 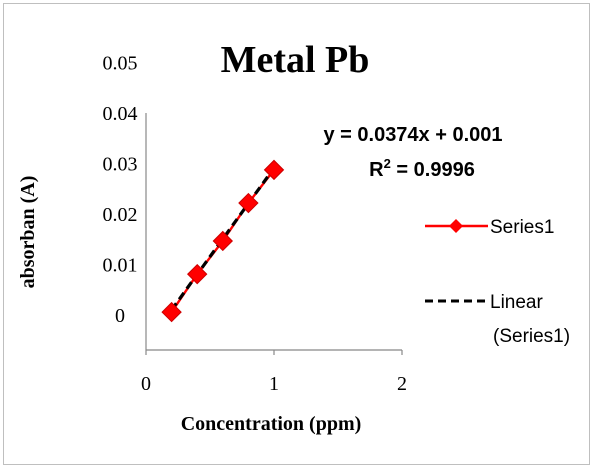 What do you see at coordinates (376, 170) in the screenshot?
I see `r-squared-prefix: R` at bounding box center [376, 170].